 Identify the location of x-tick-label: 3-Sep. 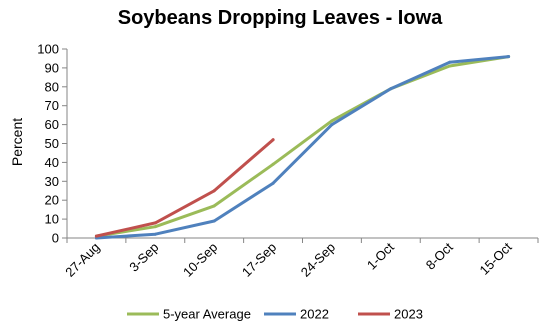
(143, 257).